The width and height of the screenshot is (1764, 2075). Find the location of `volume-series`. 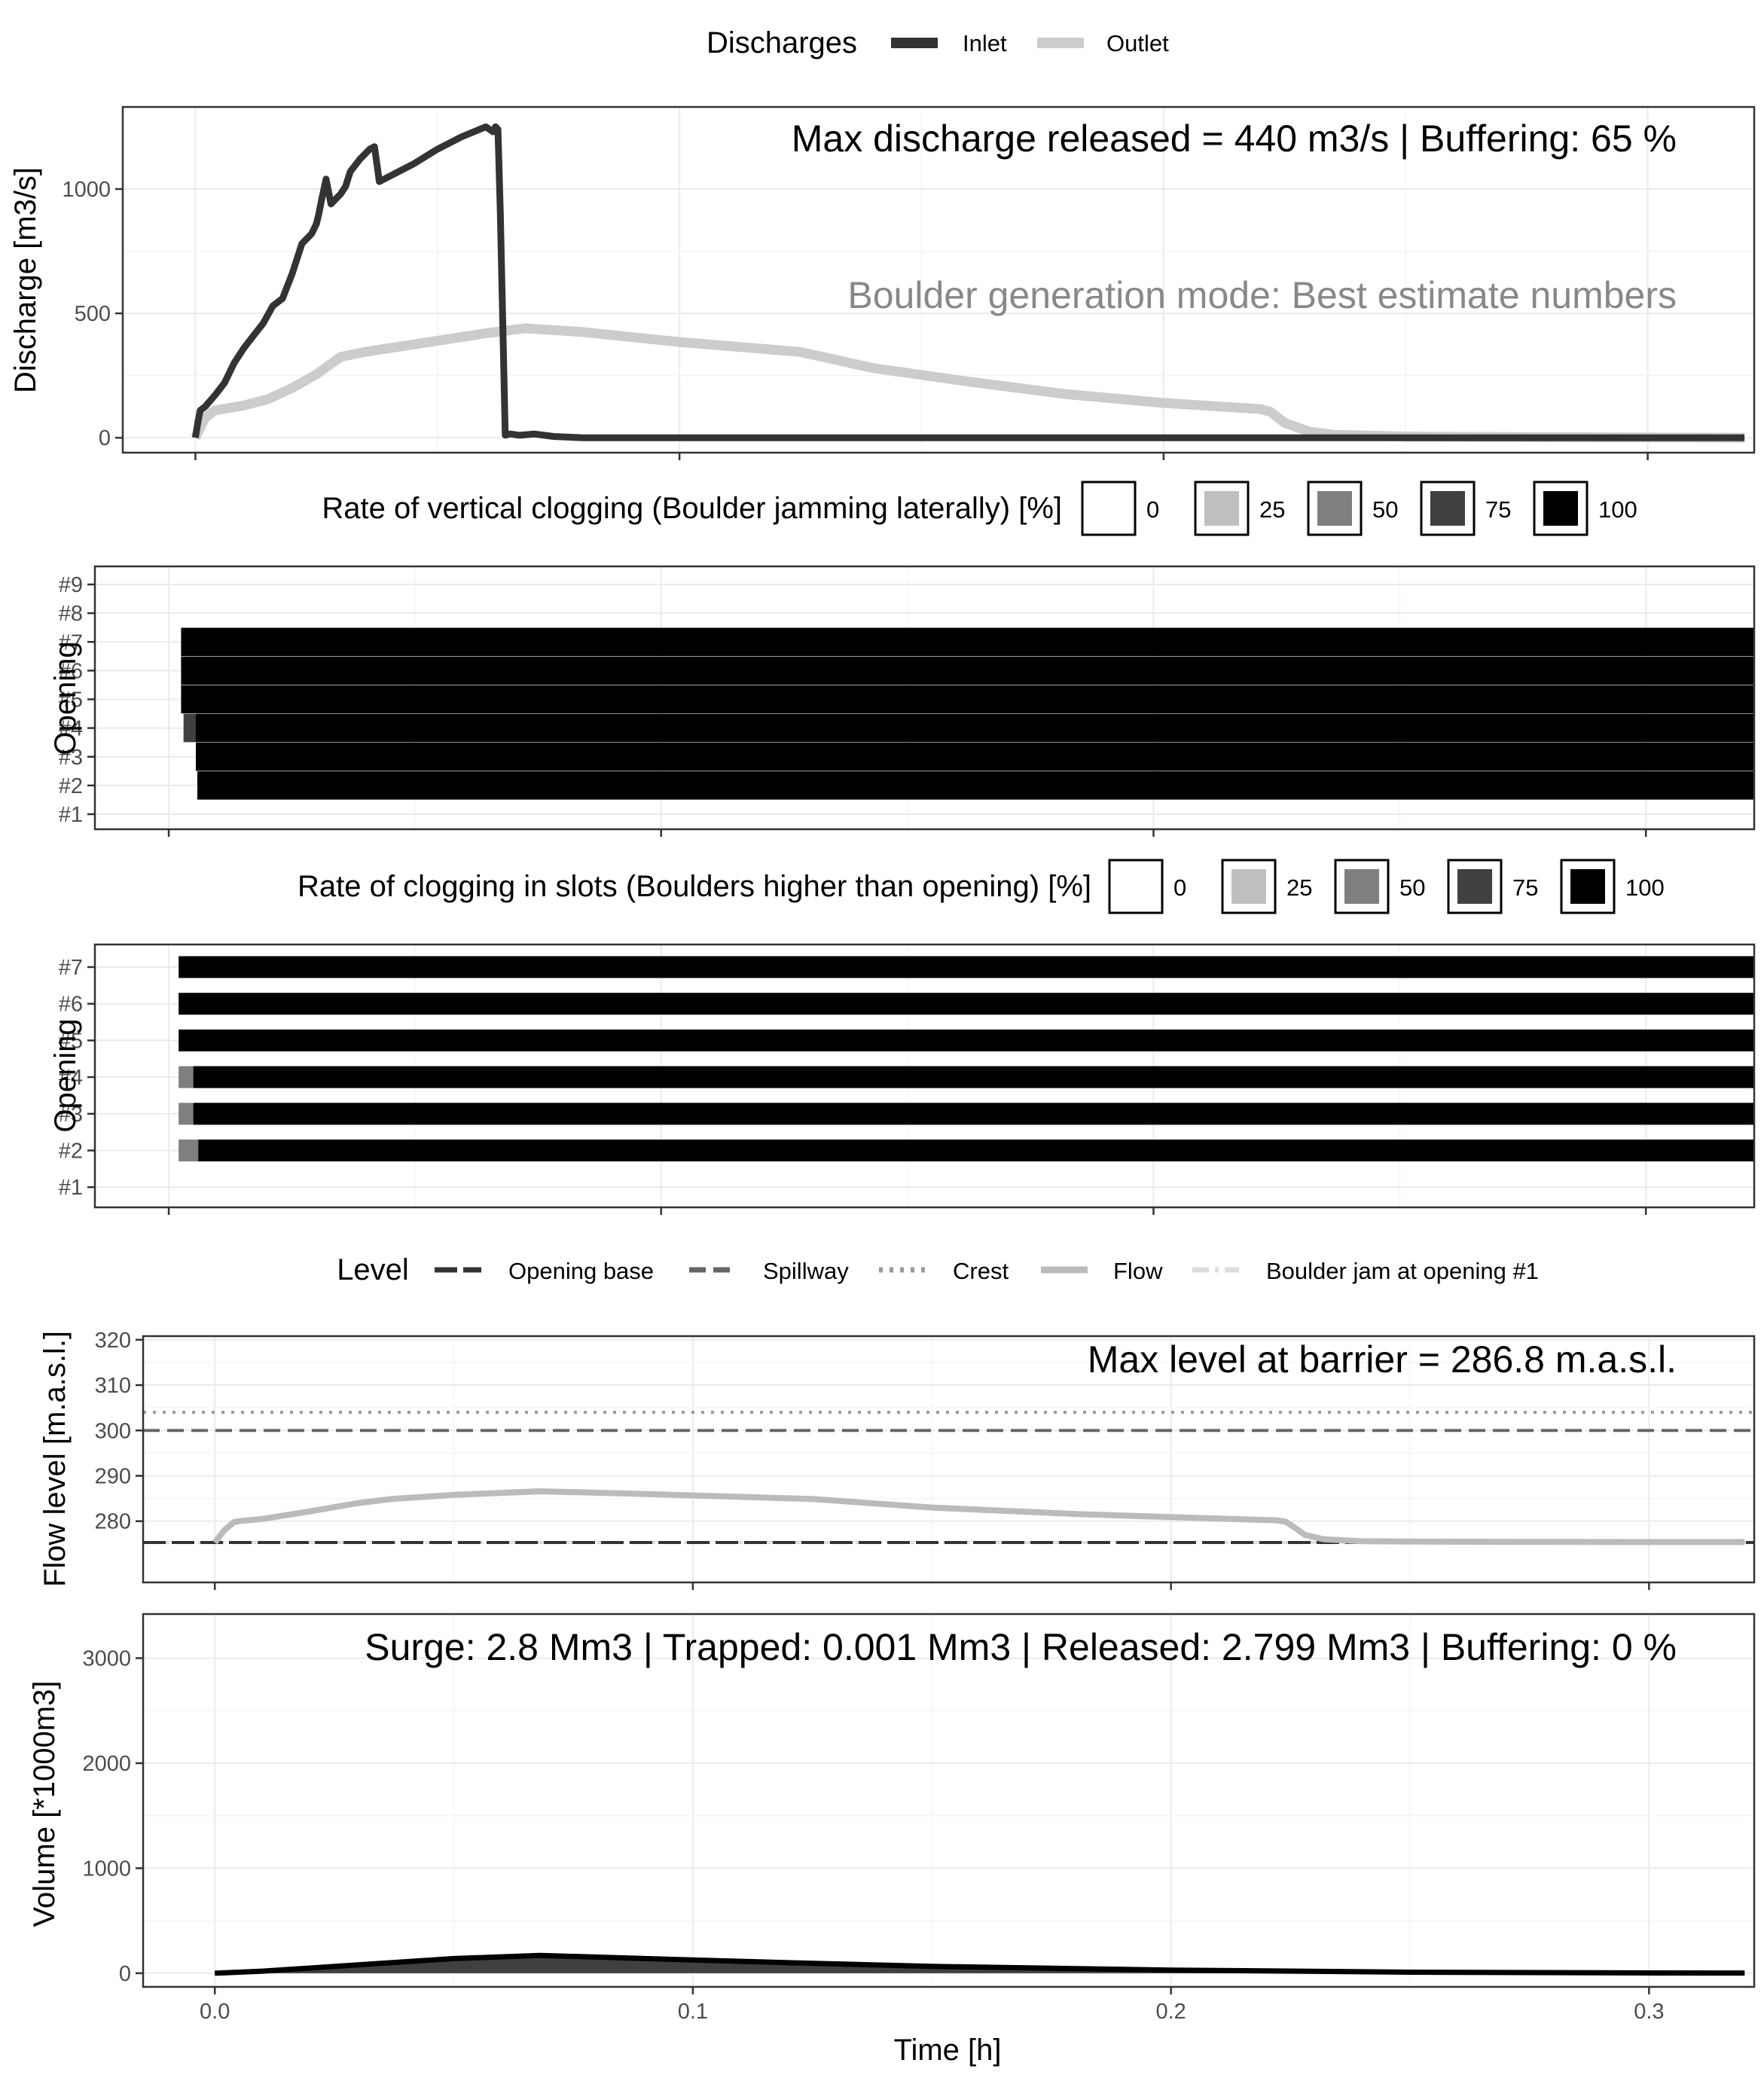

volume-series is located at coordinates (980, 1964).